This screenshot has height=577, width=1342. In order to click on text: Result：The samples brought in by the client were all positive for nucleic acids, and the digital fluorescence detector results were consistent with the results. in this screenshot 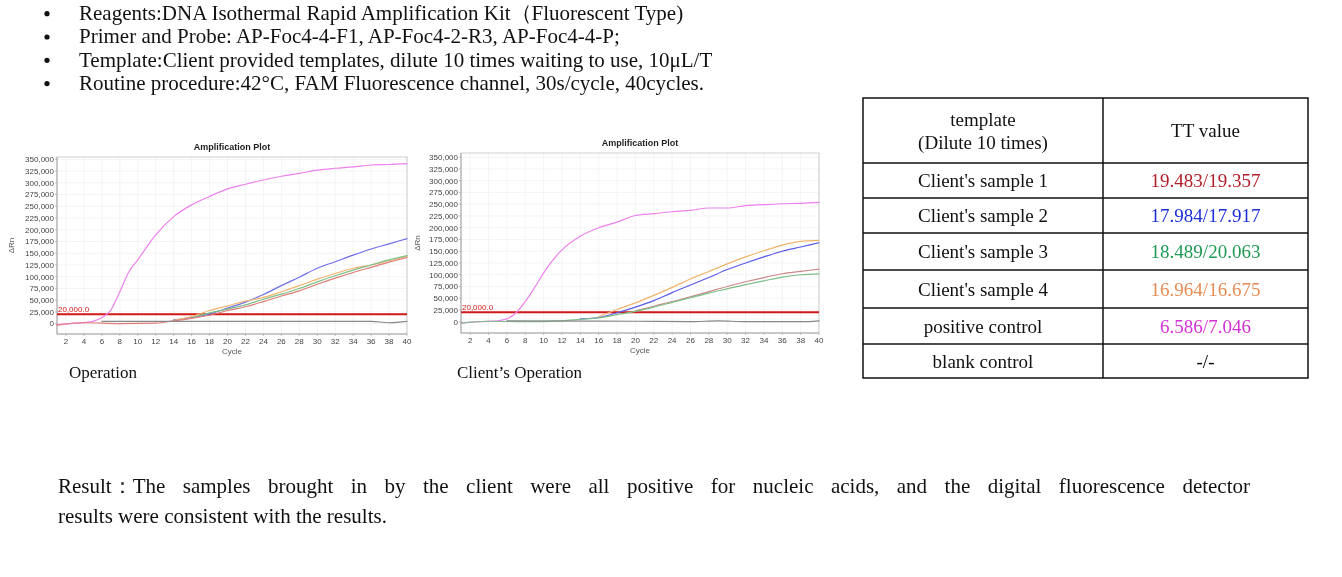, I will do `click(654, 501)`.